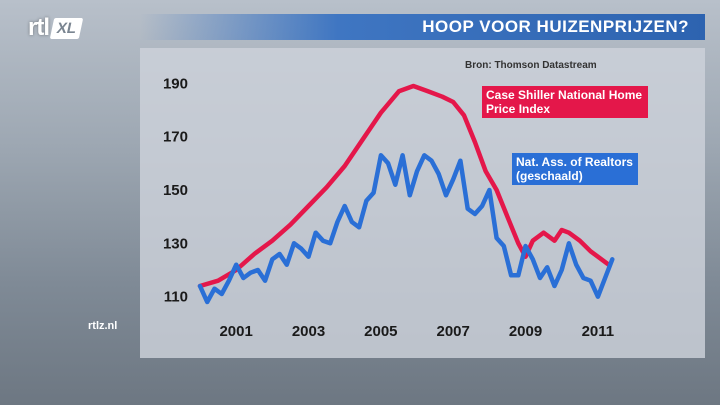  I want to click on y-axis-ticks: 110 130 150 170 190, so click(175, 190).